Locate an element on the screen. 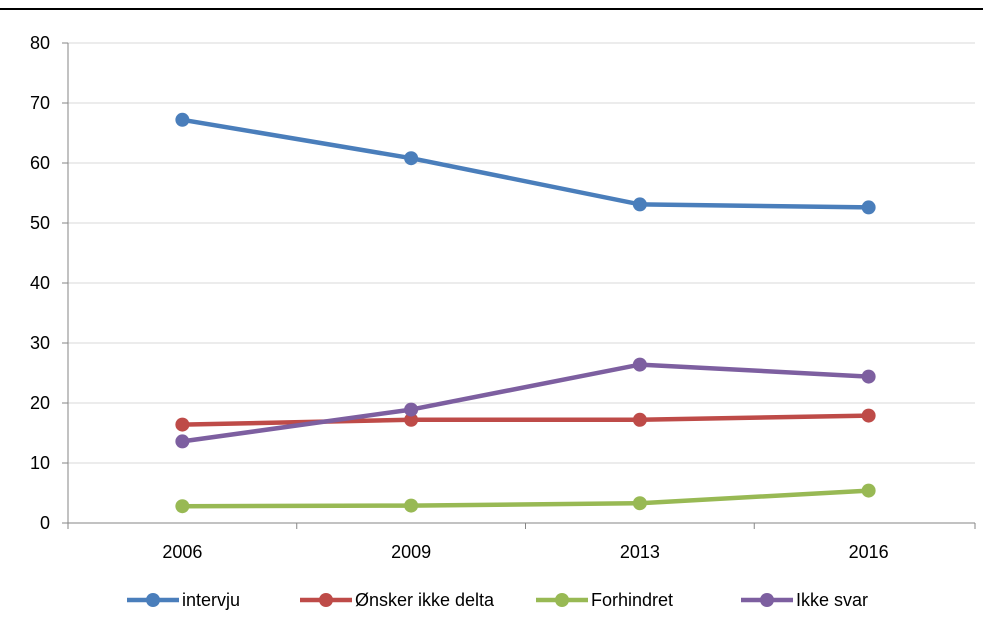 This screenshot has width=983, height=630. legend-item: Forhindret is located at coordinates (604, 600).